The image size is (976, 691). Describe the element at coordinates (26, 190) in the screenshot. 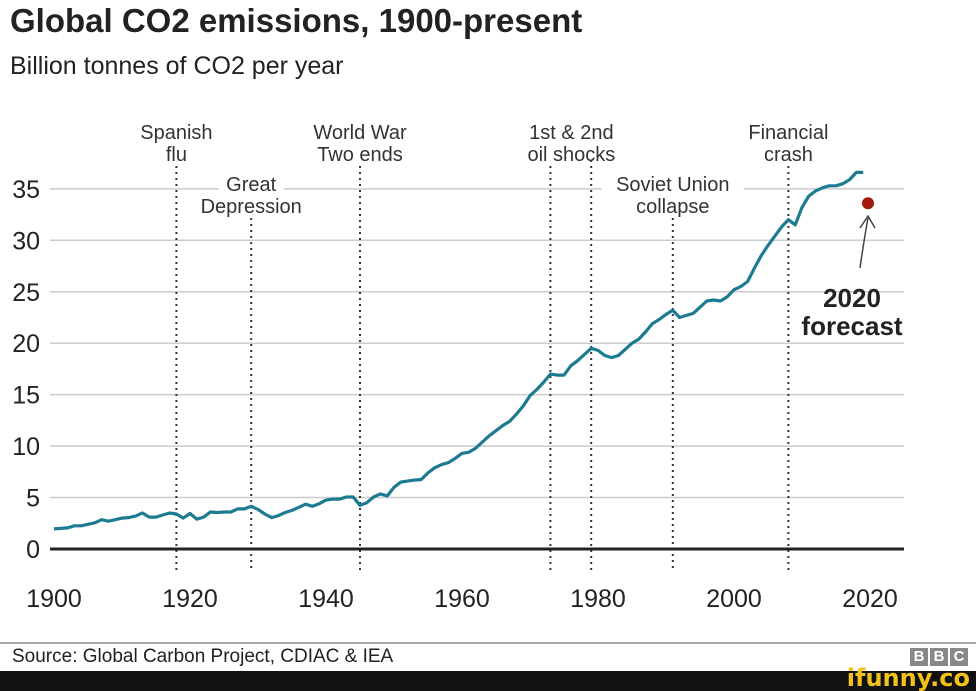

I see `y-tick-label: 35` at that location.